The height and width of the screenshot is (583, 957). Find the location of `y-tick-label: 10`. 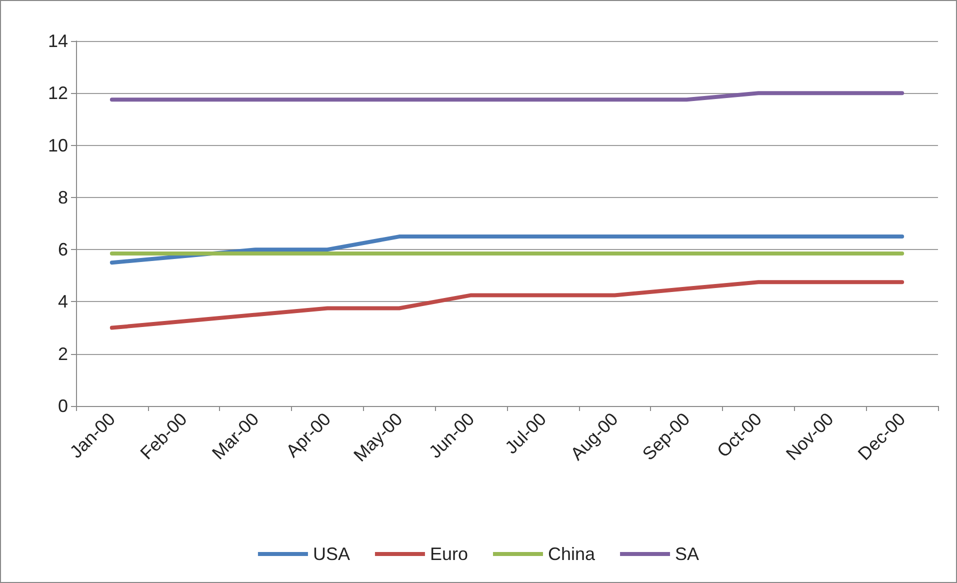

y-tick-label: 10 is located at coordinates (58, 145).